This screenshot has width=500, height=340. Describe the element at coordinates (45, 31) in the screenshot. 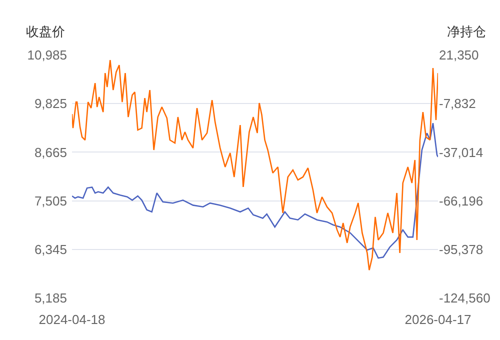

I see `y-axis-title: 收盘价` at that location.